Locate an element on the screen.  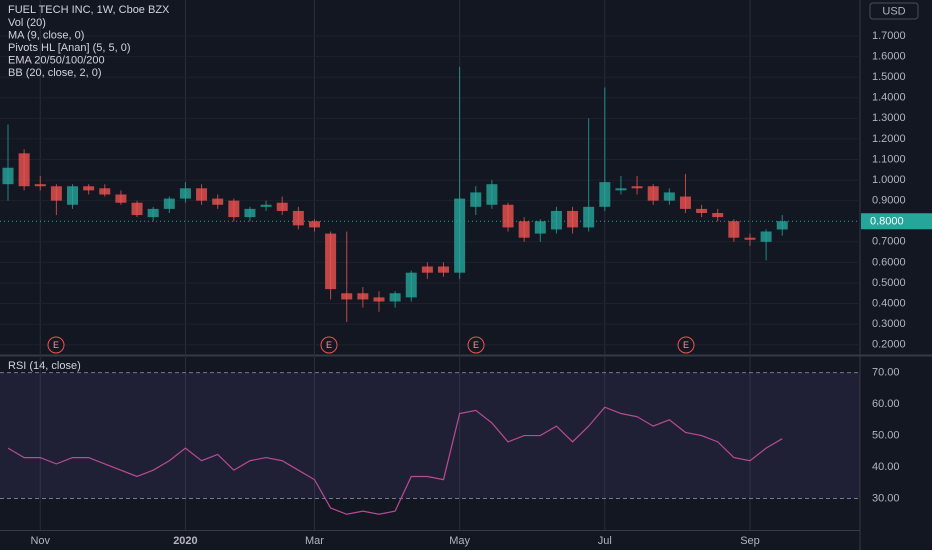
x-tick-label: Jul is located at coordinates (605, 541).